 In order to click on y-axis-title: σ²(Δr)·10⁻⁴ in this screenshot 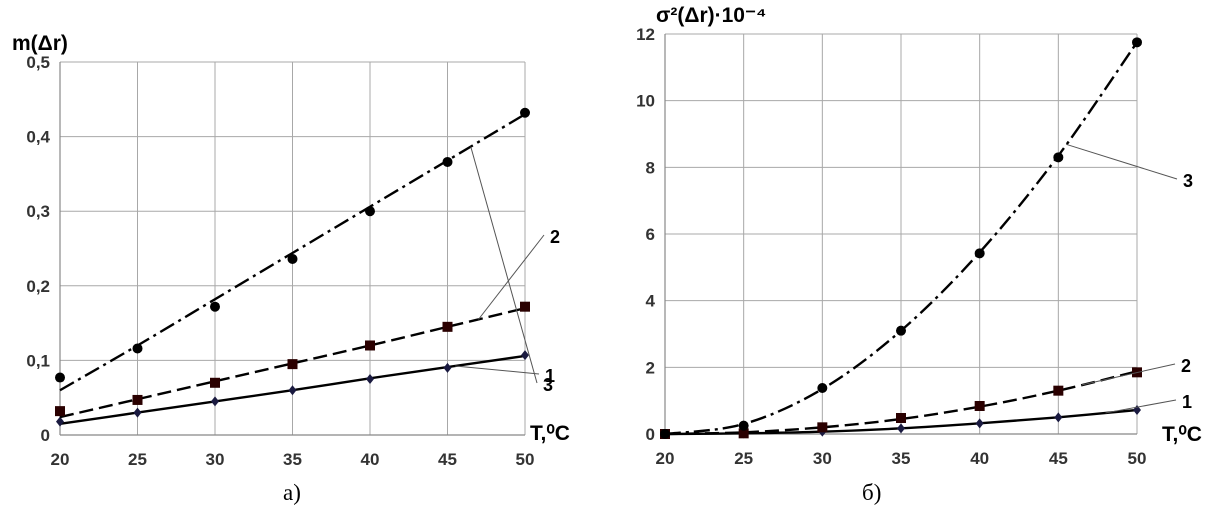, I will do `click(711, 15)`.